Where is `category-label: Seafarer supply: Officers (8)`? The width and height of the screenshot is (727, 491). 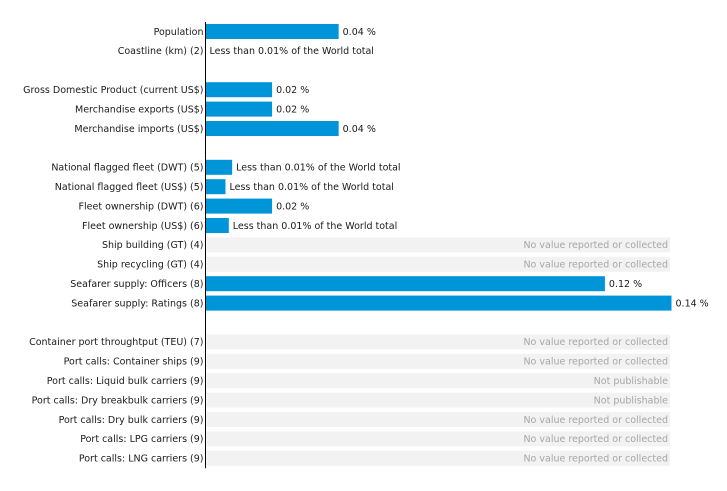 category-label: Seafarer supply: Officers (8) is located at coordinates (136, 284).